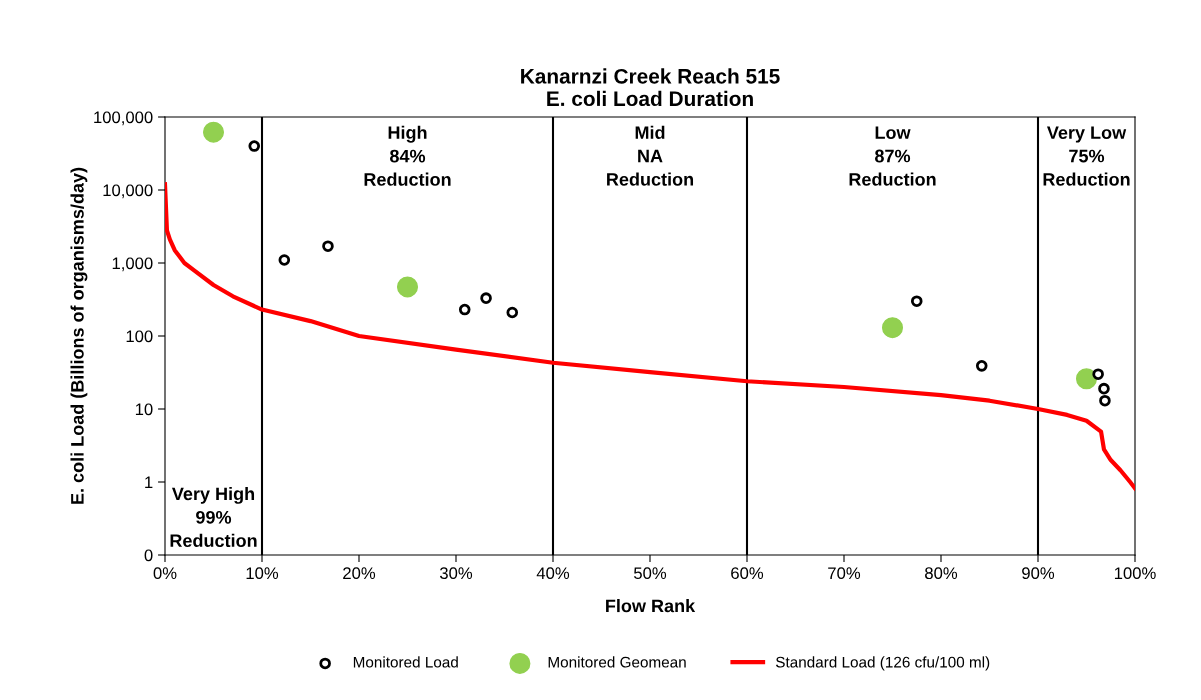 Image resolution: width=1201 pixels, height=700 pixels. What do you see at coordinates (359, 573) in the screenshot?
I see `x-tick-label: 20%` at bounding box center [359, 573].